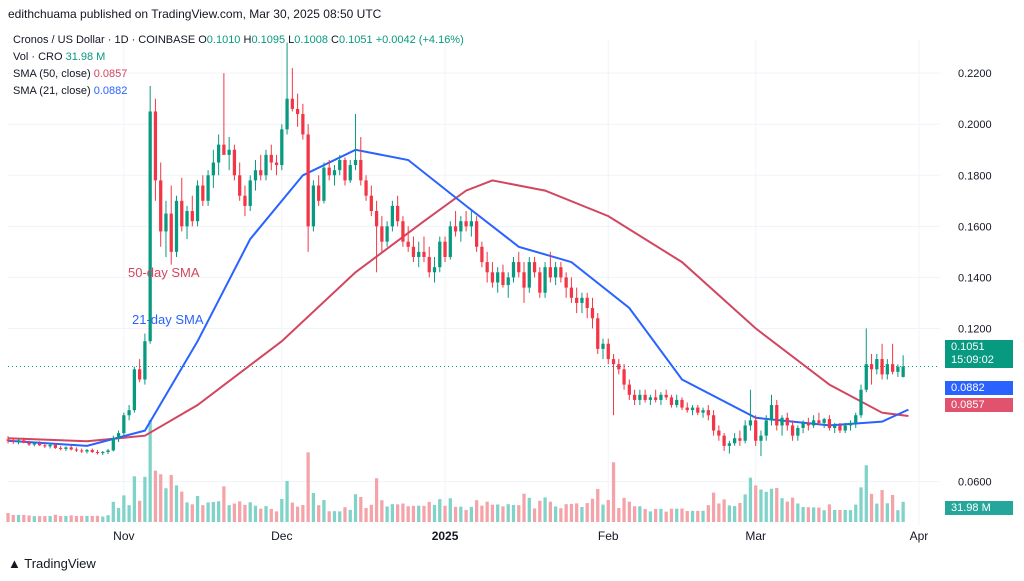 Image resolution: width=1024 pixels, height=581 pixels. Describe the element at coordinates (110, 91) in the screenshot. I see `sma21-value: 0.0882` at that location.